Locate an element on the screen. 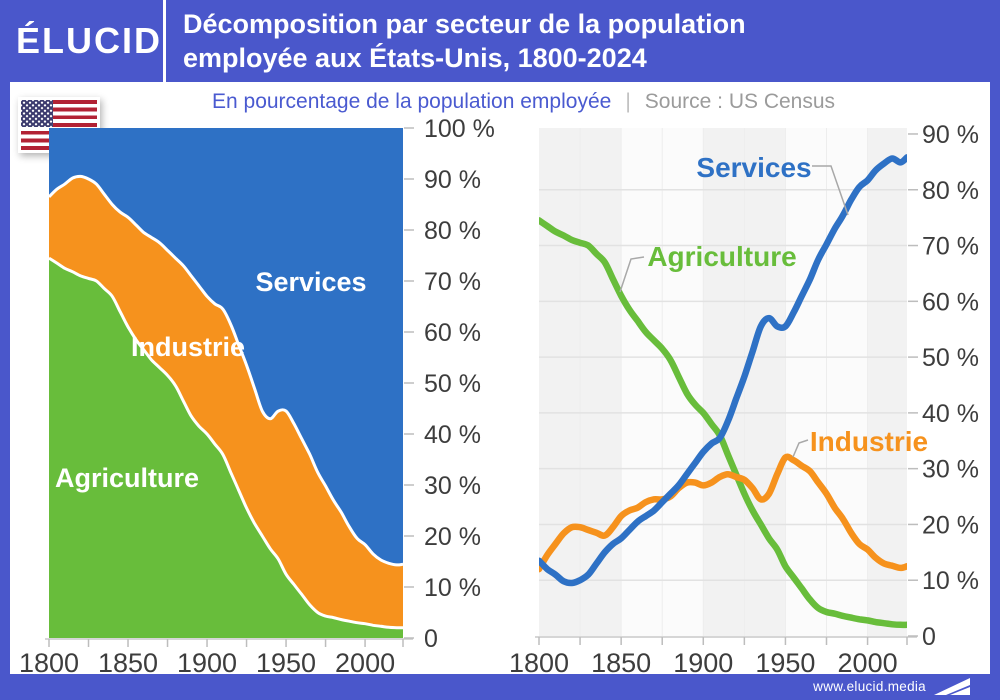 The image size is (1000, 700). header-divider is located at coordinates (164, 41).